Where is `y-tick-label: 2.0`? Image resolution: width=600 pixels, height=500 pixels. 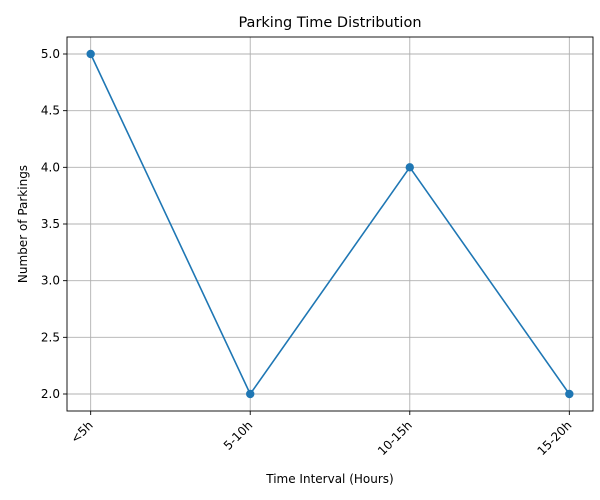
y-tick-label: 2.0 is located at coordinates (50, 394).